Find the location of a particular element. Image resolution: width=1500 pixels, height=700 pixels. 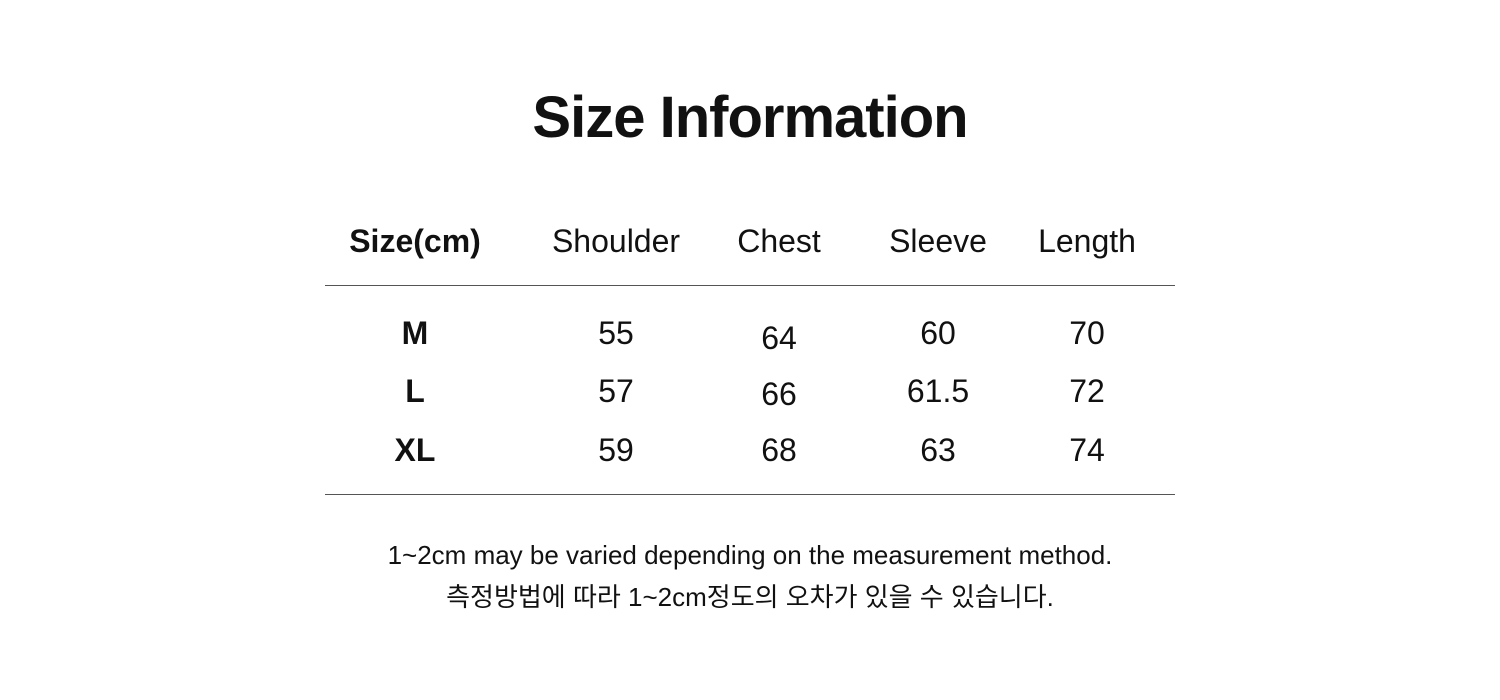

measurement-note-korean: 측정방법에 따라 1~2cm정도의 오차가 있을 수 있습니다. is located at coordinates (750, 597).